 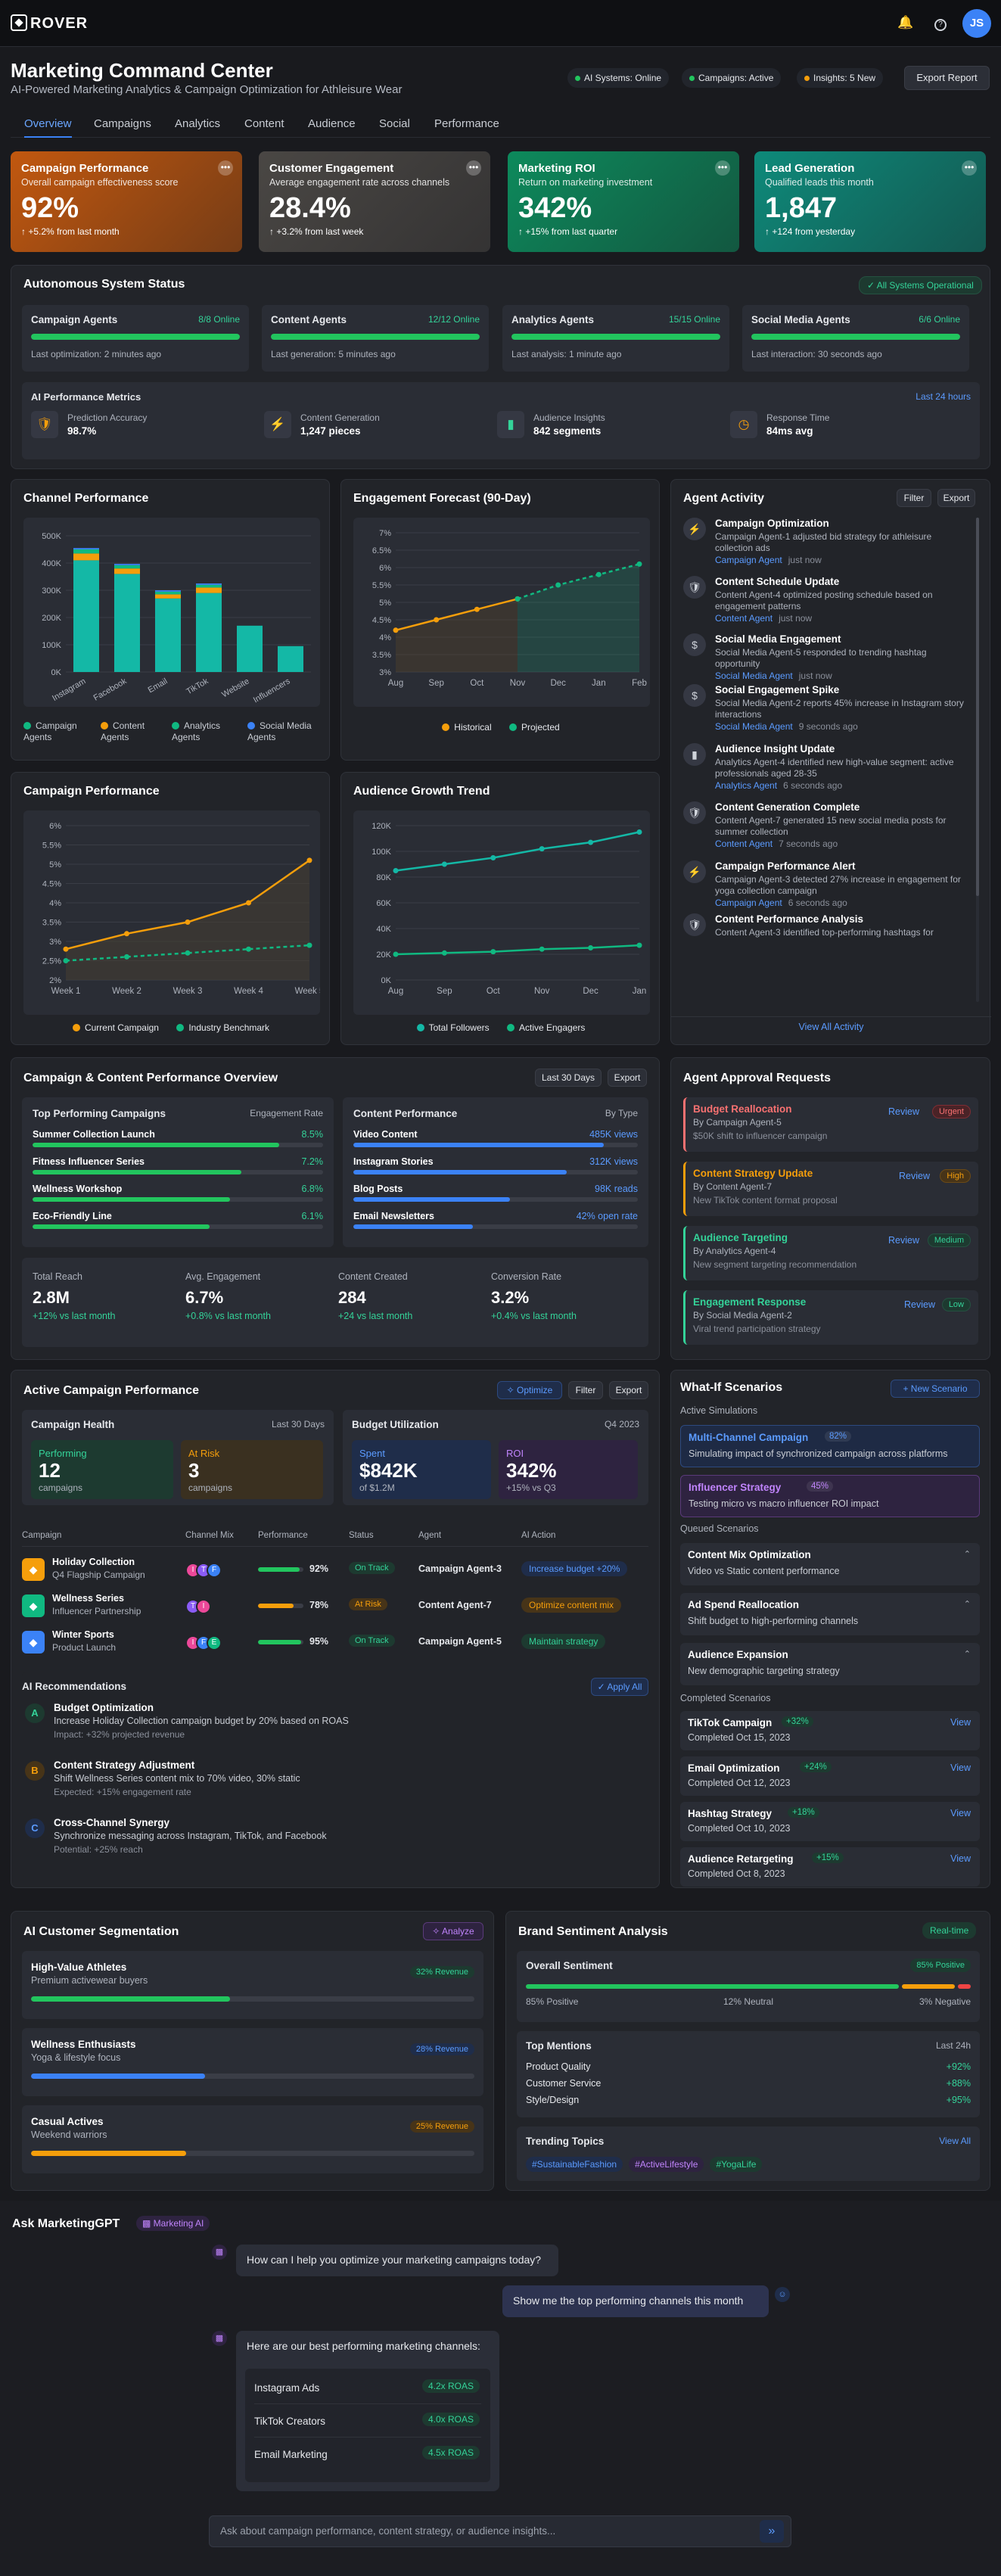 I want to click on activity-scrollbar, so click(x=977, y=760).